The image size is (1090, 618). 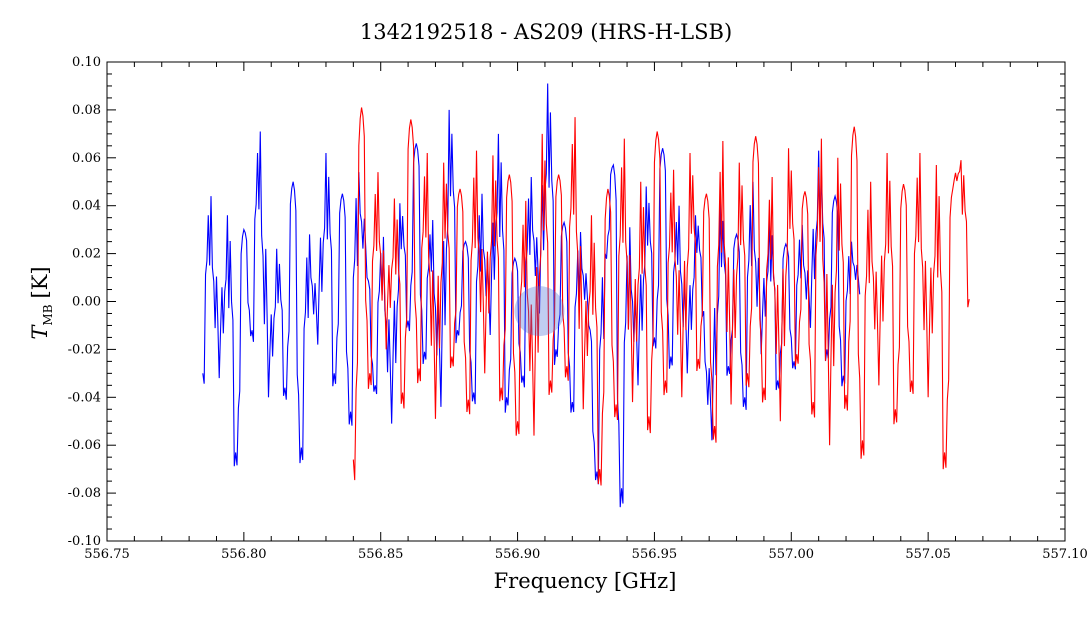 I want to click on x-tick-label: 556.95, so click(x=655, y=554).